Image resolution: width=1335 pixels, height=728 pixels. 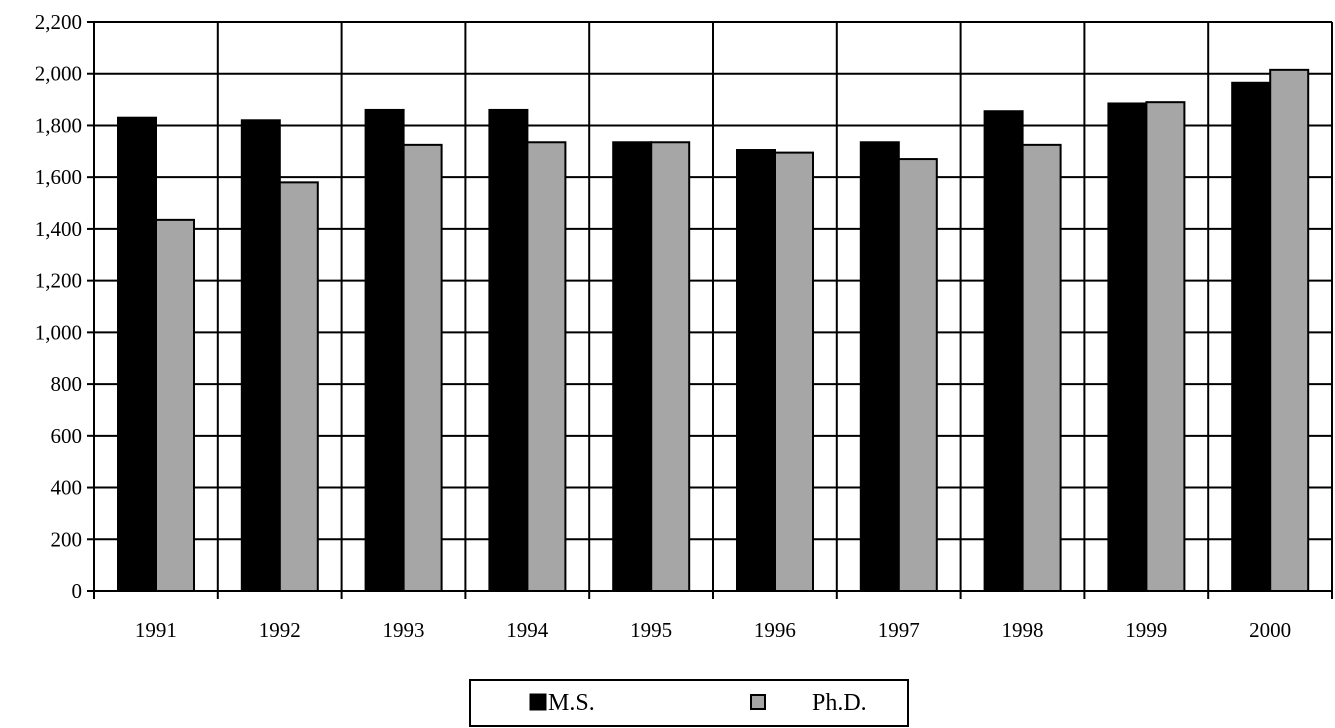 What do you see at coordinates (1270, 630) in the screenshot?
I see `x-tick-label: 2000` at bounding box center [1270, 630].